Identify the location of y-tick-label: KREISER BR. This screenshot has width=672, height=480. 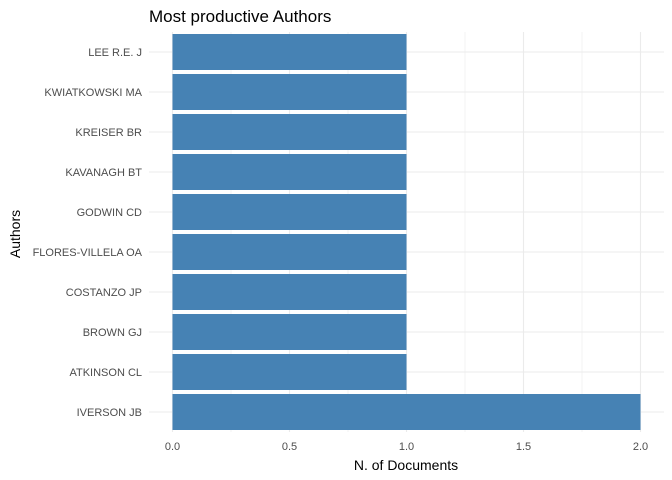
(108, 133).